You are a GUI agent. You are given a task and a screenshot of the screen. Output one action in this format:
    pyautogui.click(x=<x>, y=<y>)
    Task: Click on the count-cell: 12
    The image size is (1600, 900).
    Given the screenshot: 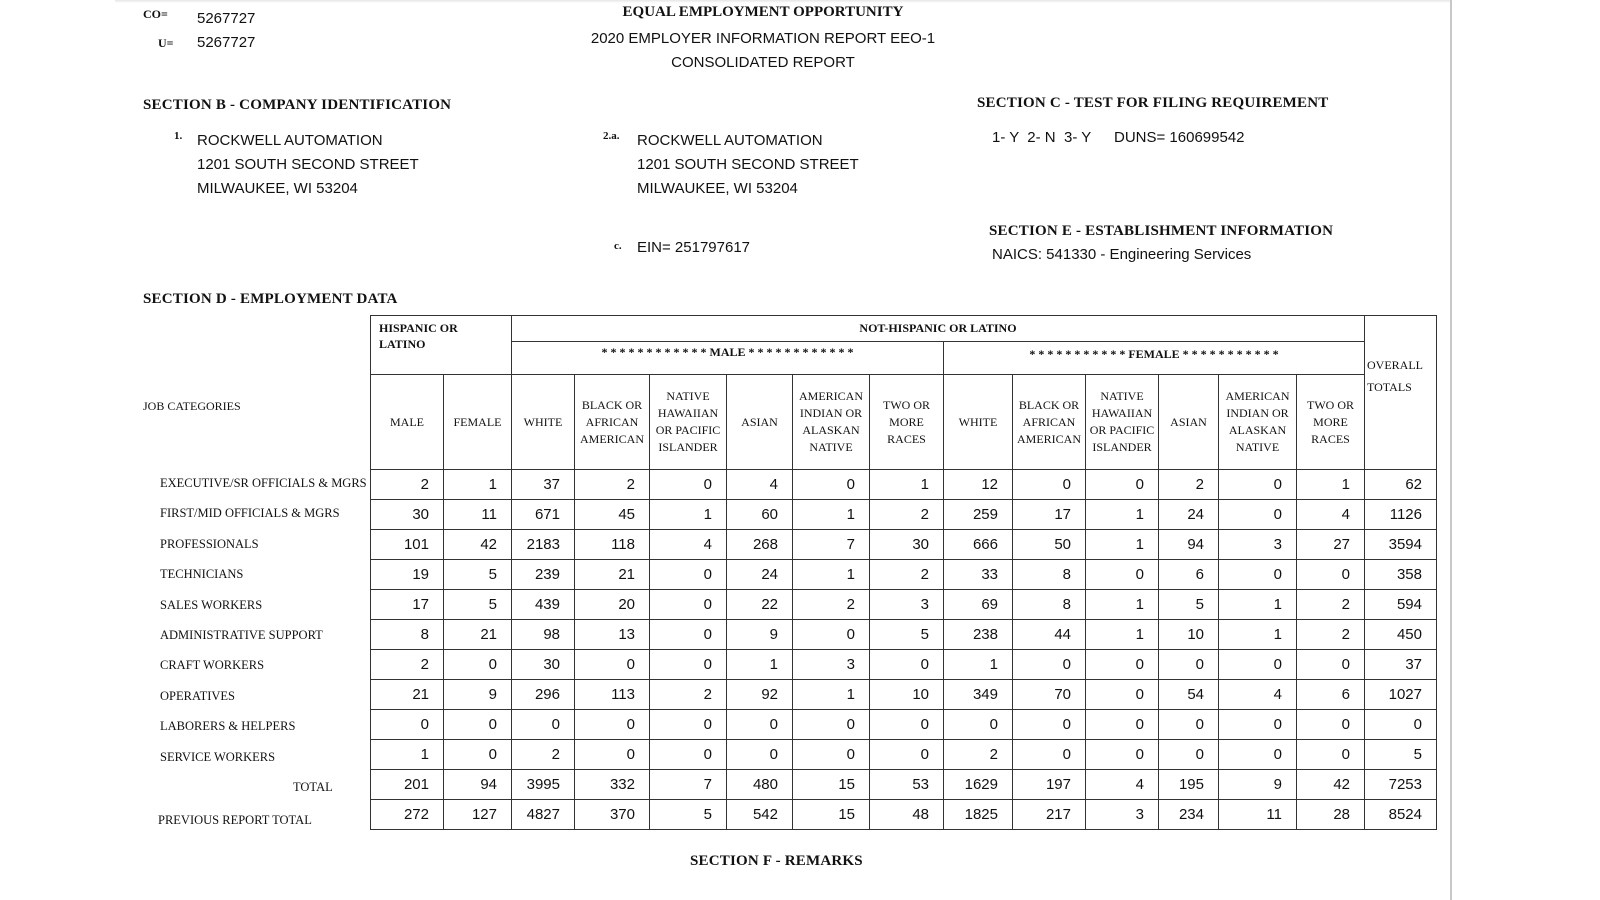 What is the action you would take?
    pyautogui.click(x=978, y=484)
    